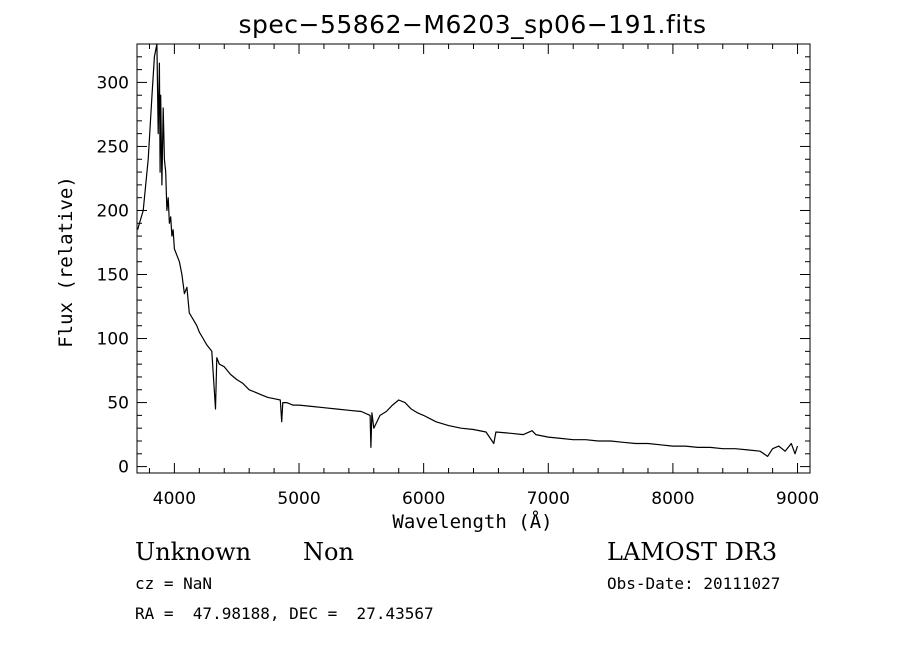 This screenshot has height=649, width=900. Describe the element at coordinates (472, 24) in the screenshot. I see `chart-title: spec−55862−M6203_sp06−191.fits` at that location.